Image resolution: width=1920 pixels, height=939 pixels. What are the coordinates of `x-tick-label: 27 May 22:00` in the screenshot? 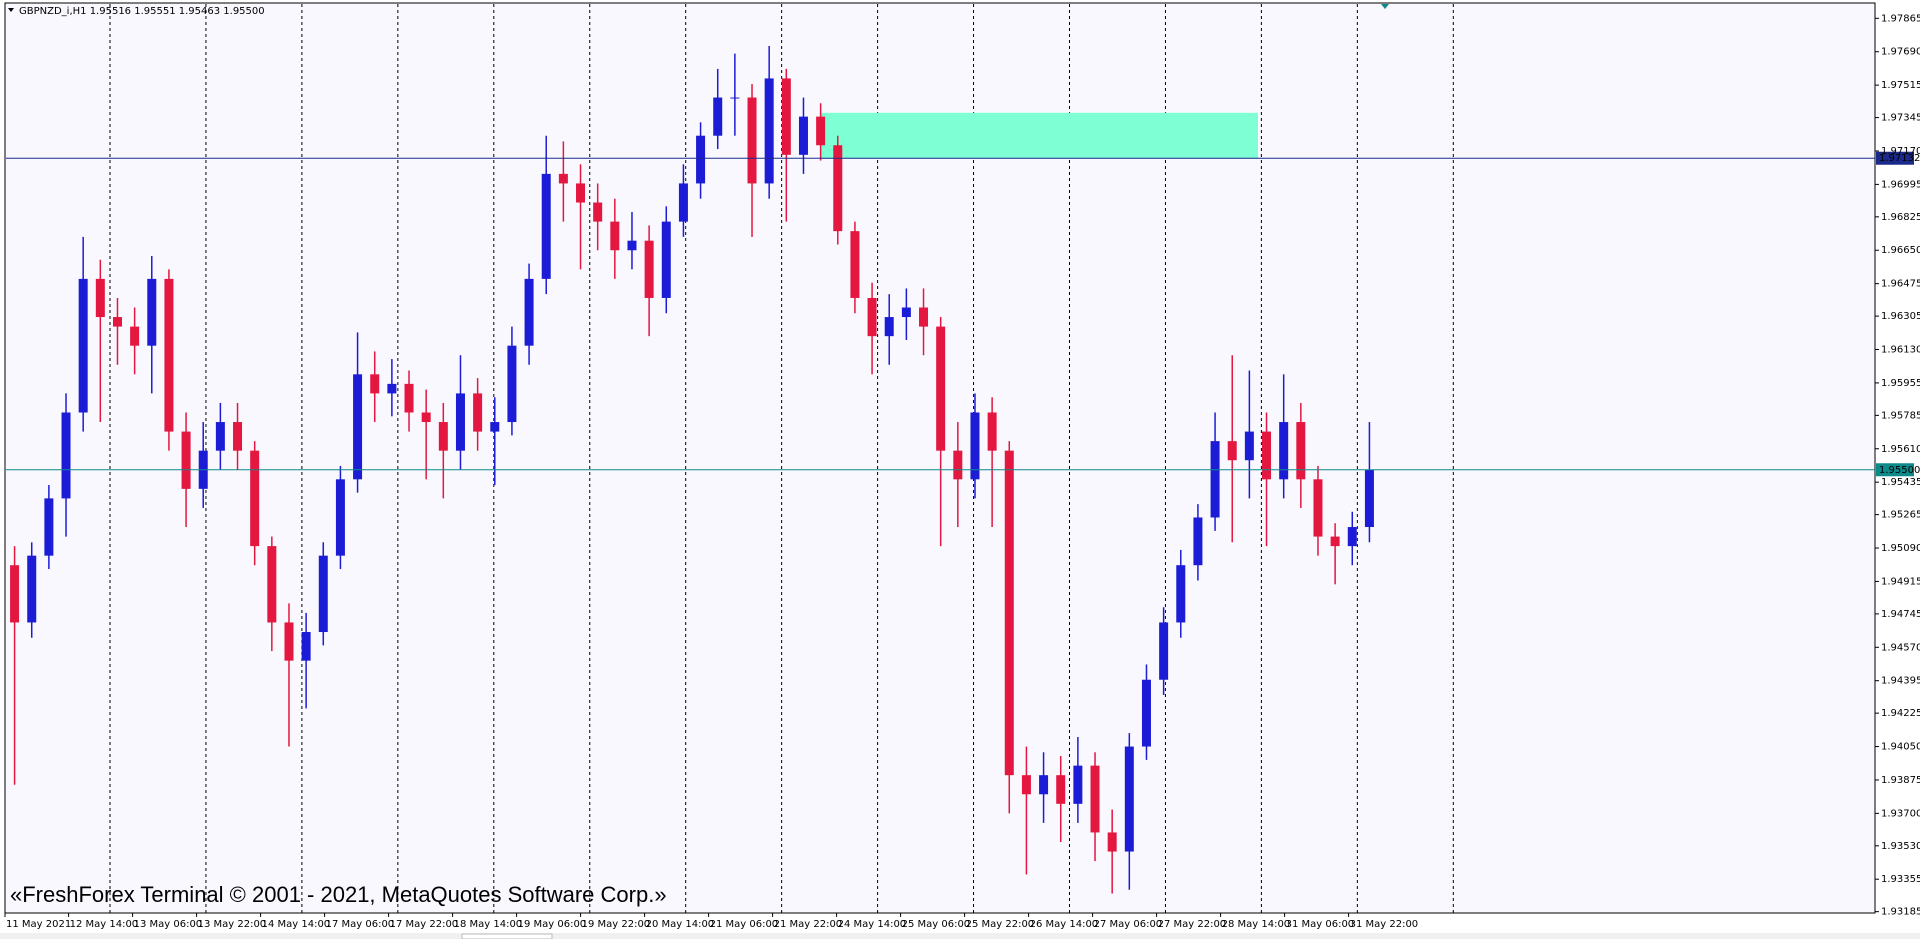 It's located at (1192, 924).